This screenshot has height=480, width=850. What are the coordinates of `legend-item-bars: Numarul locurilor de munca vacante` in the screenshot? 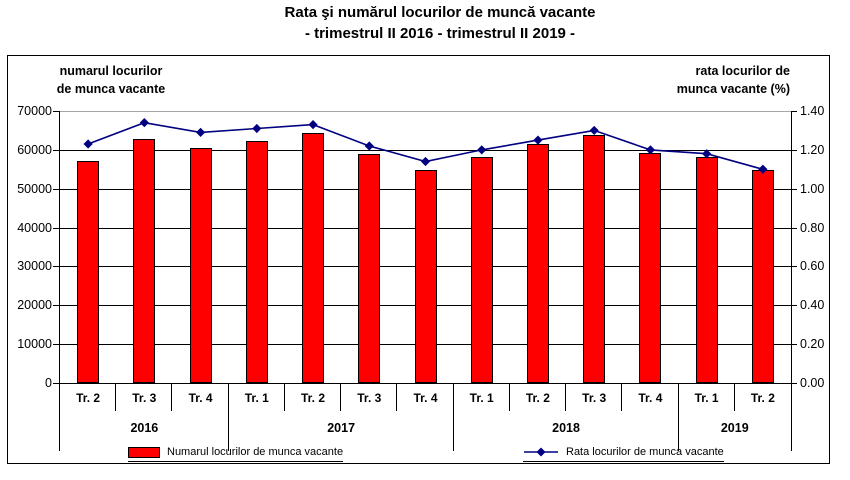 It's located at (236, 453).